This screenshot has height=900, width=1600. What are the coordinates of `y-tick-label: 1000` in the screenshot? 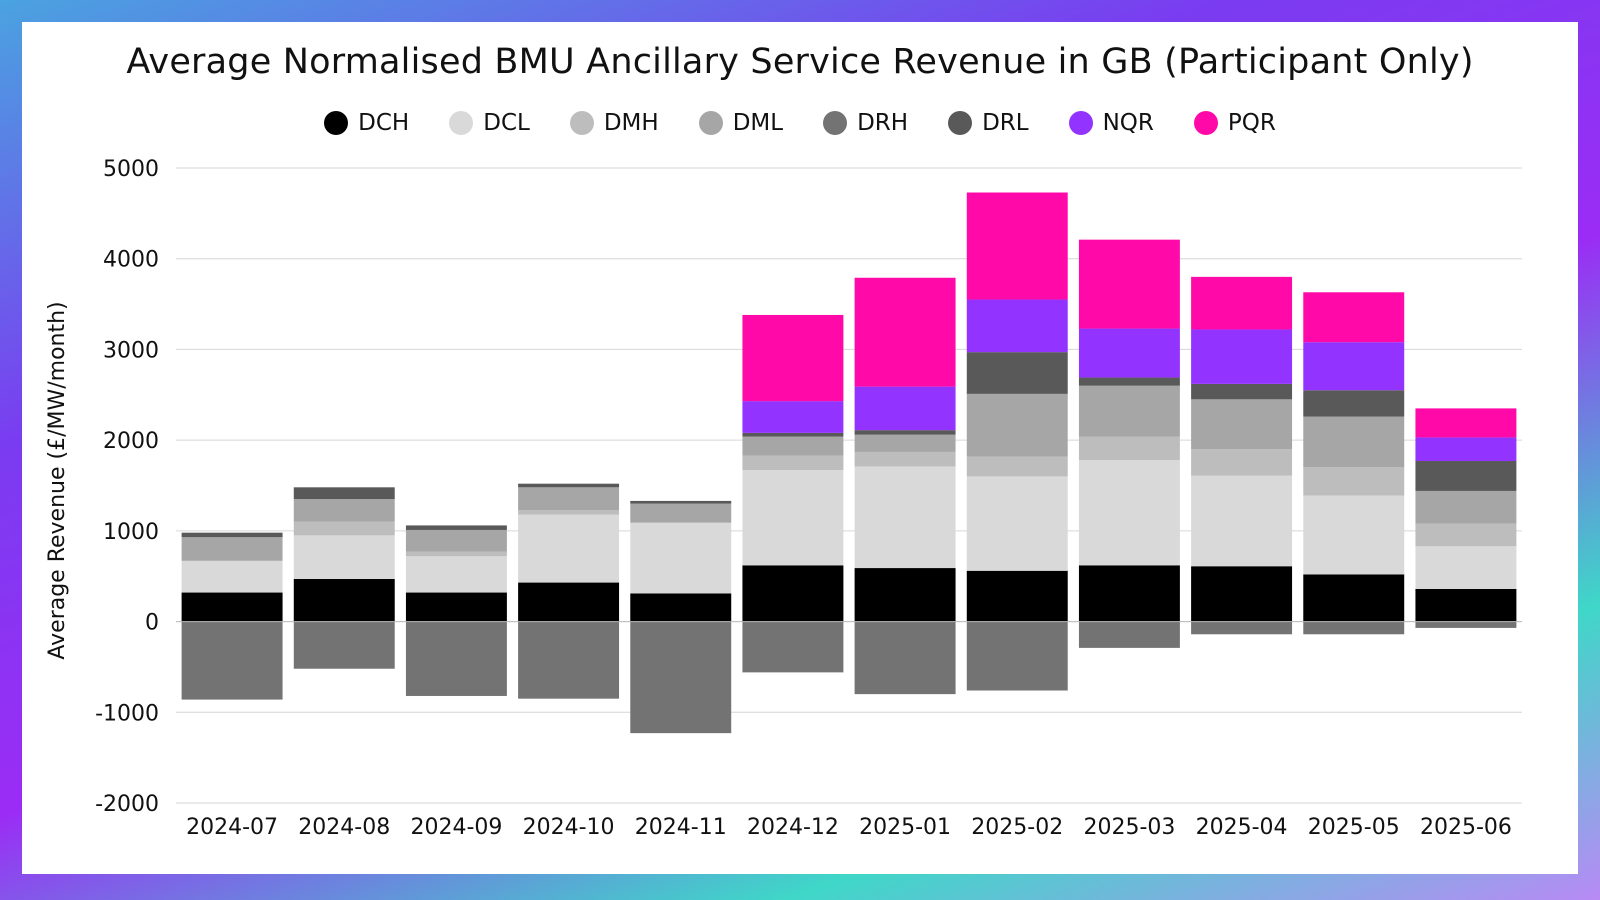 It's located at (131, 532).